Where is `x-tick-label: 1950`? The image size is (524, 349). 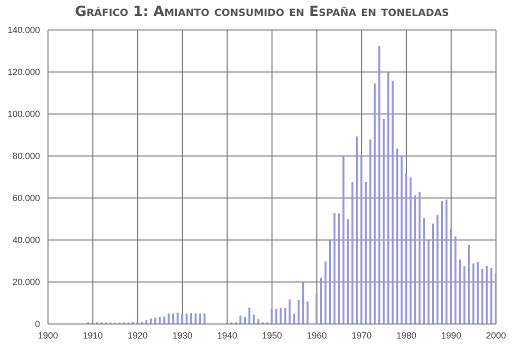
x-tick-label: 1950 is located at coordinates (272, 335).